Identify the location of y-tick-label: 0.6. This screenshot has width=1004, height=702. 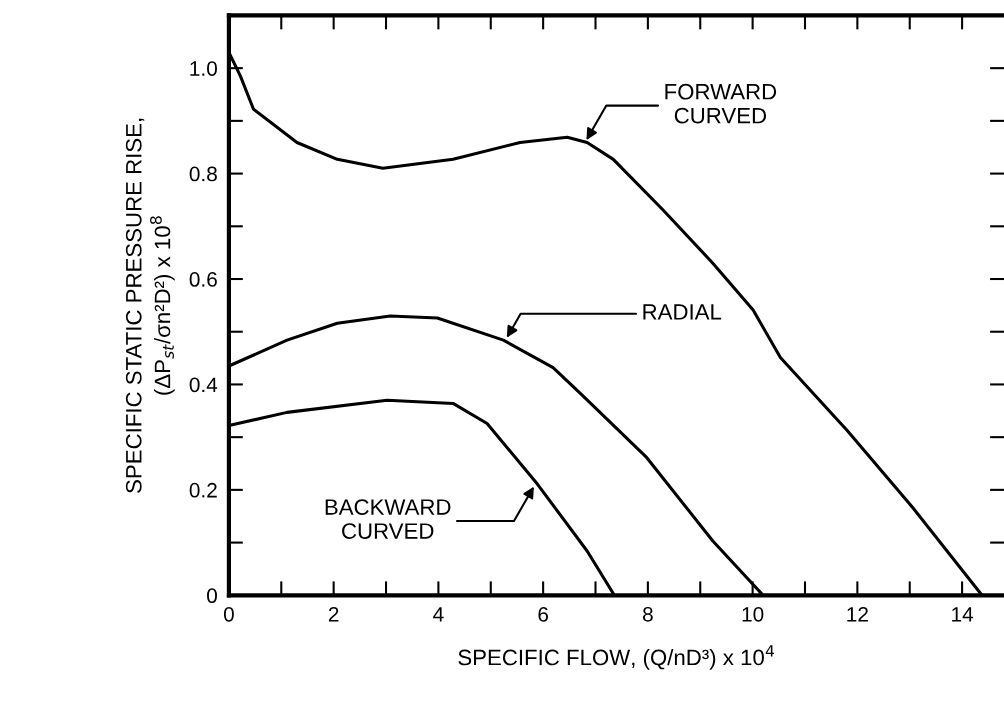
(203, 279).